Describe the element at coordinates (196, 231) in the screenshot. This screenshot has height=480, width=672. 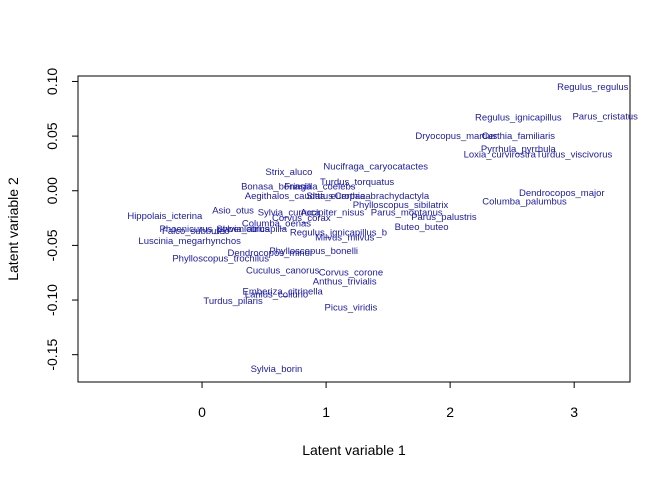
I see `point-label: Falco_subbuteo` at that location.